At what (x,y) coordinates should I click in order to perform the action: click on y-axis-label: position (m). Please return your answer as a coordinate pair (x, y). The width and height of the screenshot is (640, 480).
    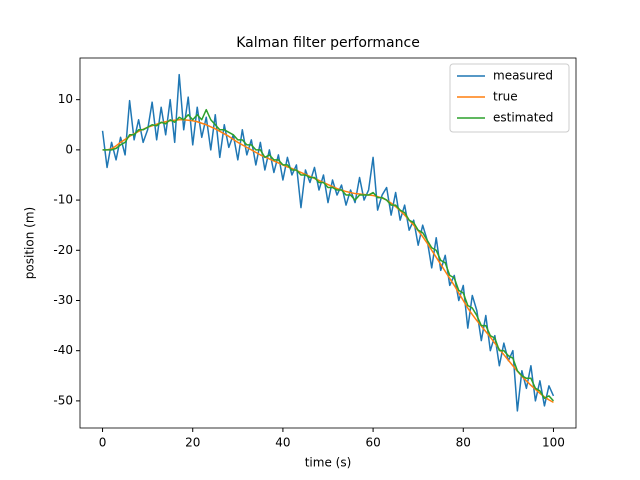
    Looking at the image, I should click on (30, 243).